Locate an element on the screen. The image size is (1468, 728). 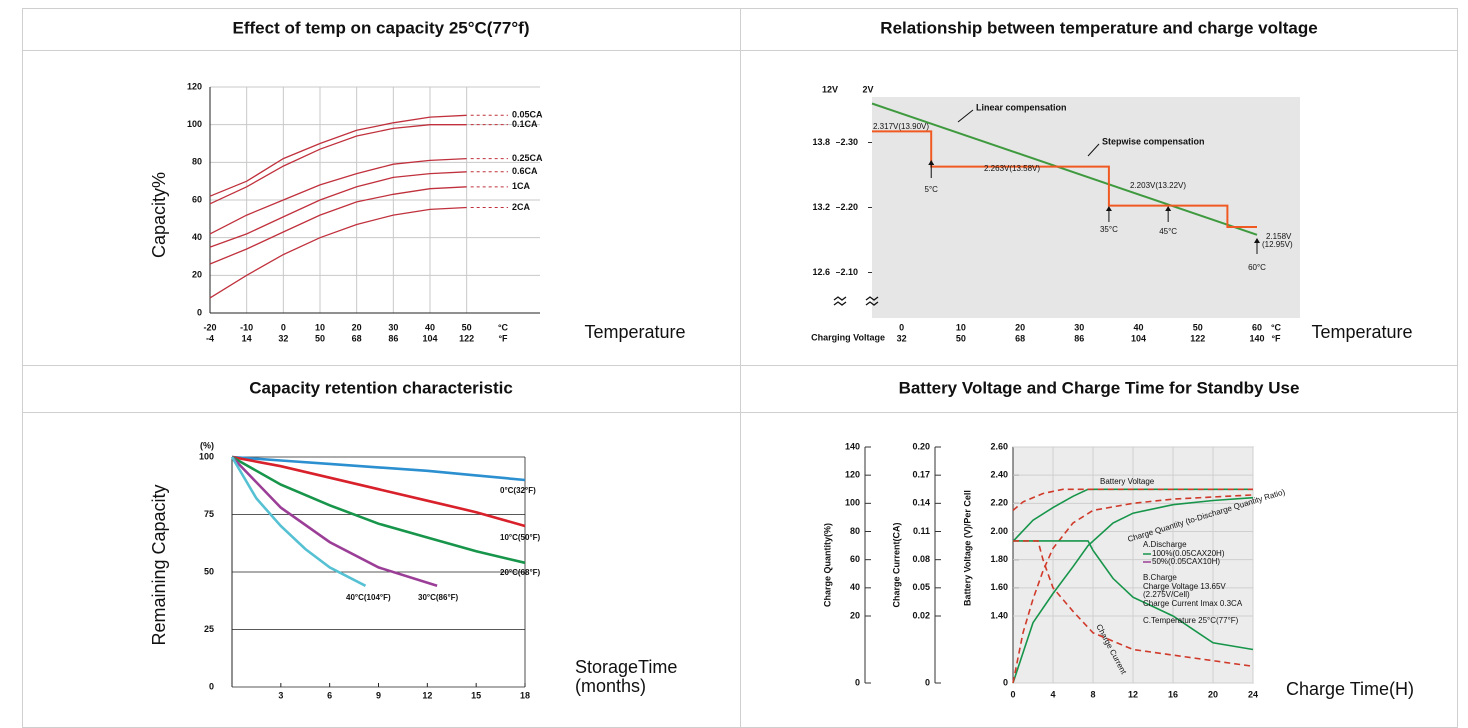
series-label: Battery Voltage is located at coordinates (1127, 481).